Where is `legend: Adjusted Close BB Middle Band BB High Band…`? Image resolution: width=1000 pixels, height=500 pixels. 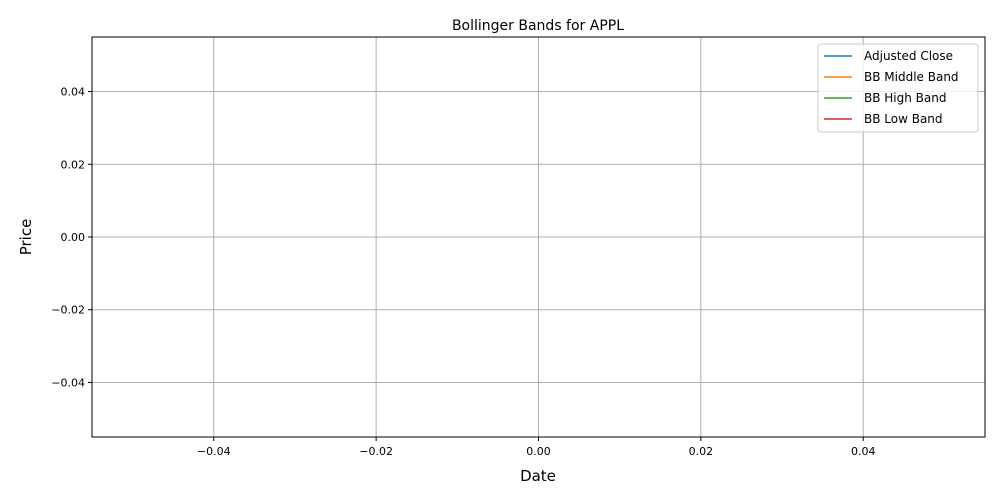
legend: Adjusted Close BB Middle Band BB High Band… is located at coordinates (898, 88).